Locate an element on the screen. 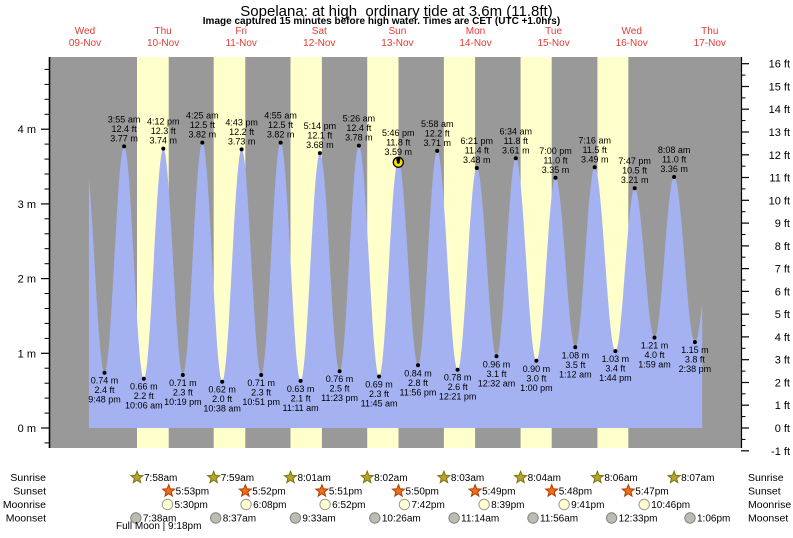 The image size is (793, 538). low-tide-label: 1:00 pm is located at coordinates (536, 388).